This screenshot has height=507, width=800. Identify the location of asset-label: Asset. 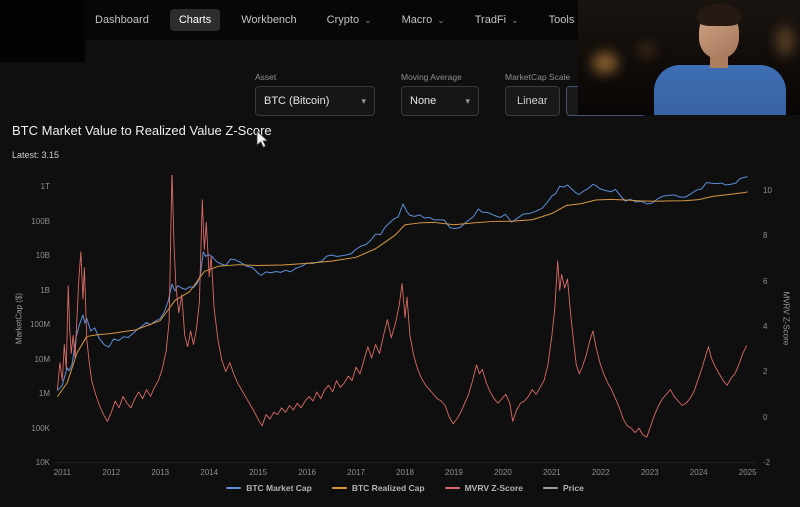
(266, 77).